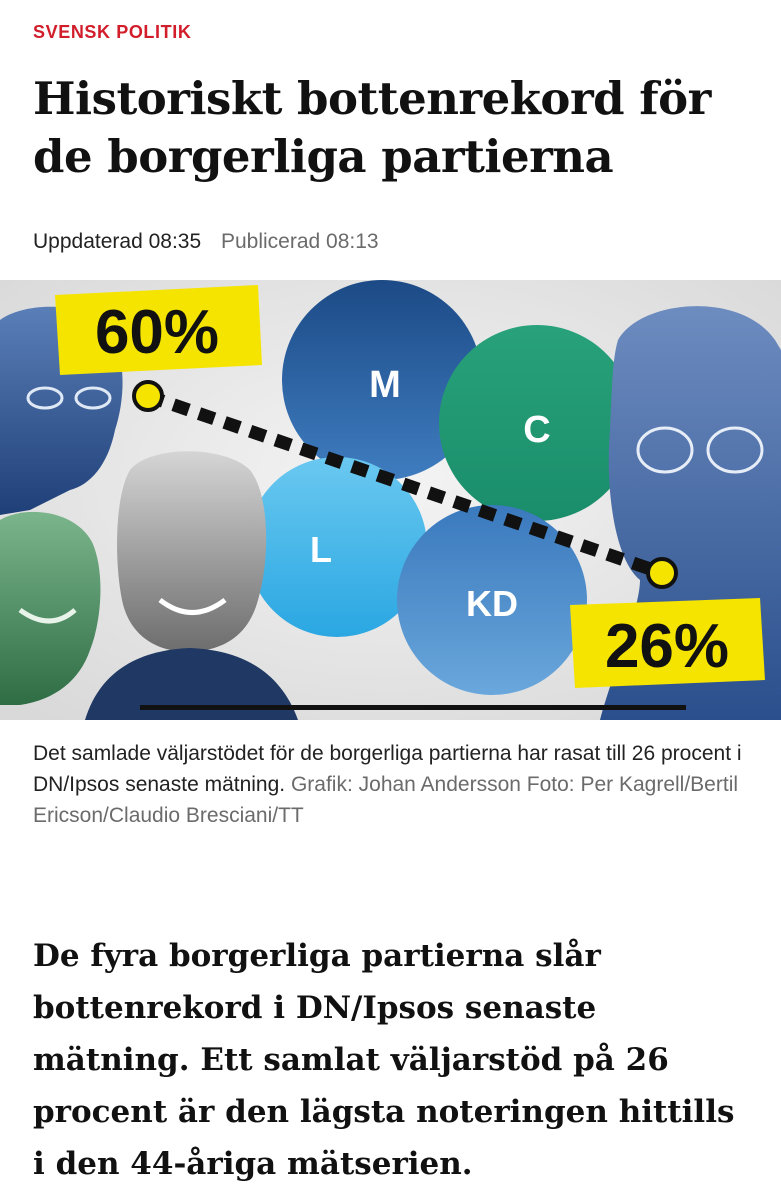 The height and width of the screenshot is (1200, 781). I want to click on party-l-label: L, so click(321, 549).